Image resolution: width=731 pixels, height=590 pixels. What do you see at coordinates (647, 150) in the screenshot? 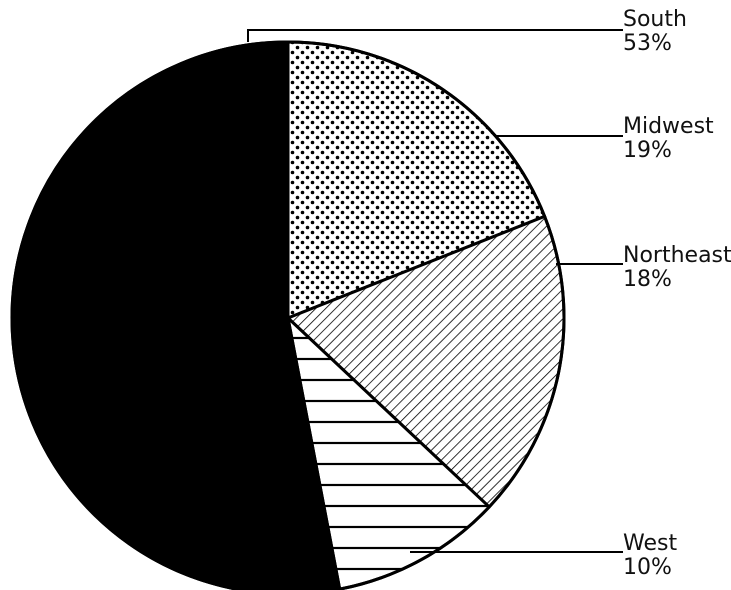
I see `slice-percent-midwest: 19%` at bounding box center [647, 150].